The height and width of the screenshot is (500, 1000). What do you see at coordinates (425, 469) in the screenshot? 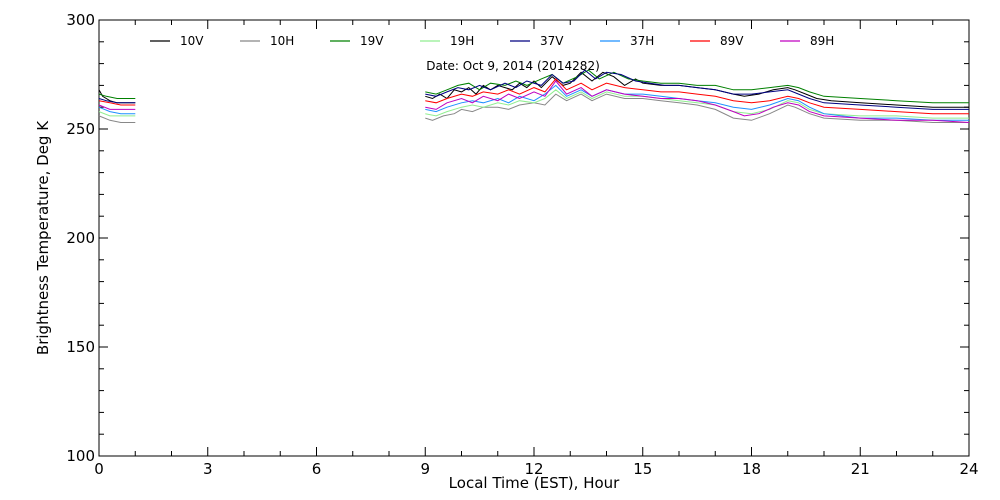
I see `x-tick-label: 9` at bounding box center [425, 469].